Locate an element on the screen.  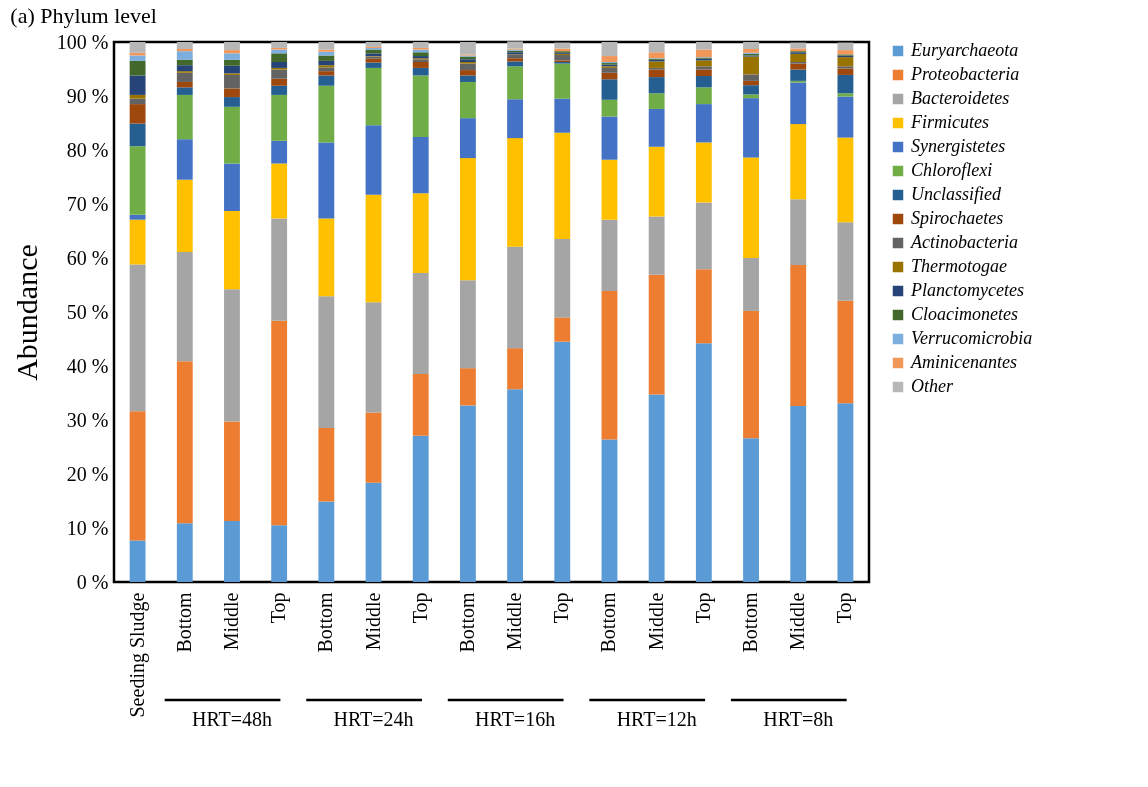
legend-label: Verrucomicrobia is located at coordinates (972, 338).